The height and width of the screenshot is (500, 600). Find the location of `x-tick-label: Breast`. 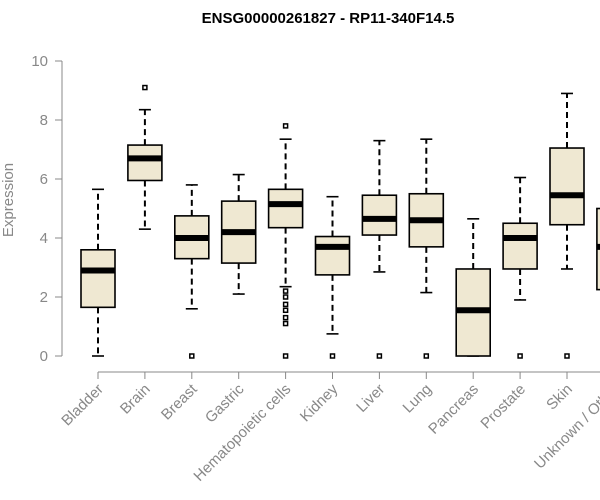

x-tick-label: Breast is located at coordinates (179, 401).